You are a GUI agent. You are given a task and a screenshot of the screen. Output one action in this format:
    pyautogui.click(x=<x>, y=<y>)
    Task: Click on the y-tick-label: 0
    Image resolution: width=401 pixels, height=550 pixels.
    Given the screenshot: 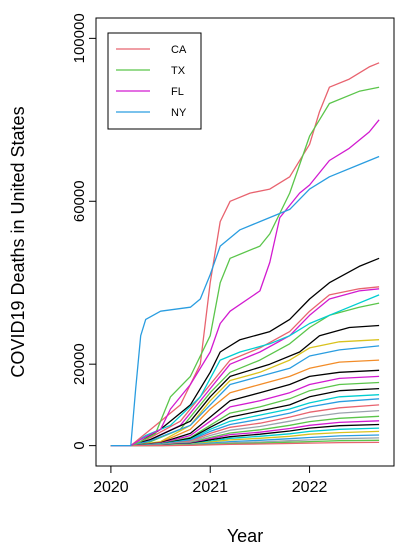 What is the action you would take?
    pyautogui.click(x=79, y=445)
    